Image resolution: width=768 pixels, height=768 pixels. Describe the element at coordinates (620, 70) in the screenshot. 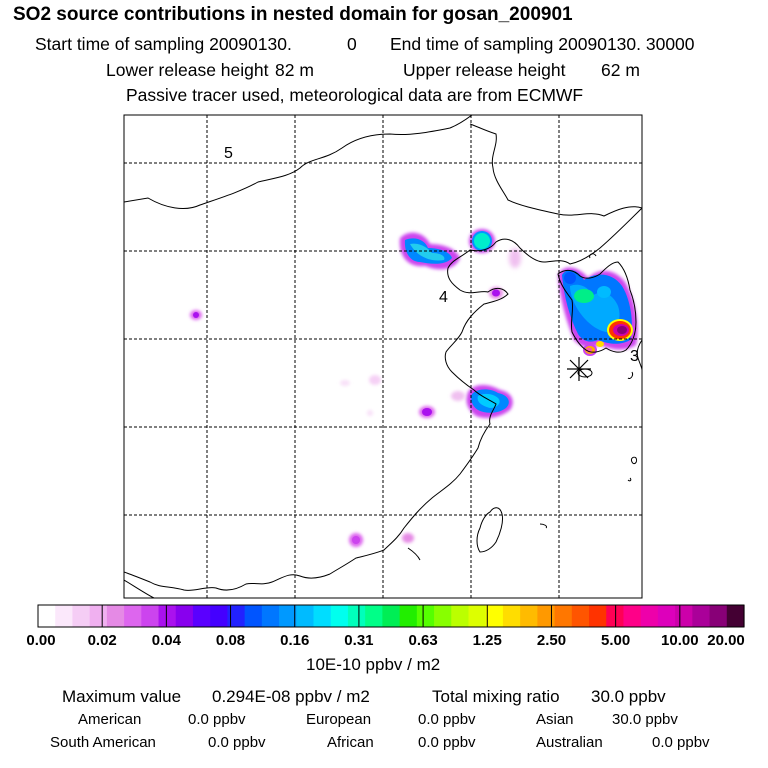

I see `upper-height-value: 62 m` at that location.